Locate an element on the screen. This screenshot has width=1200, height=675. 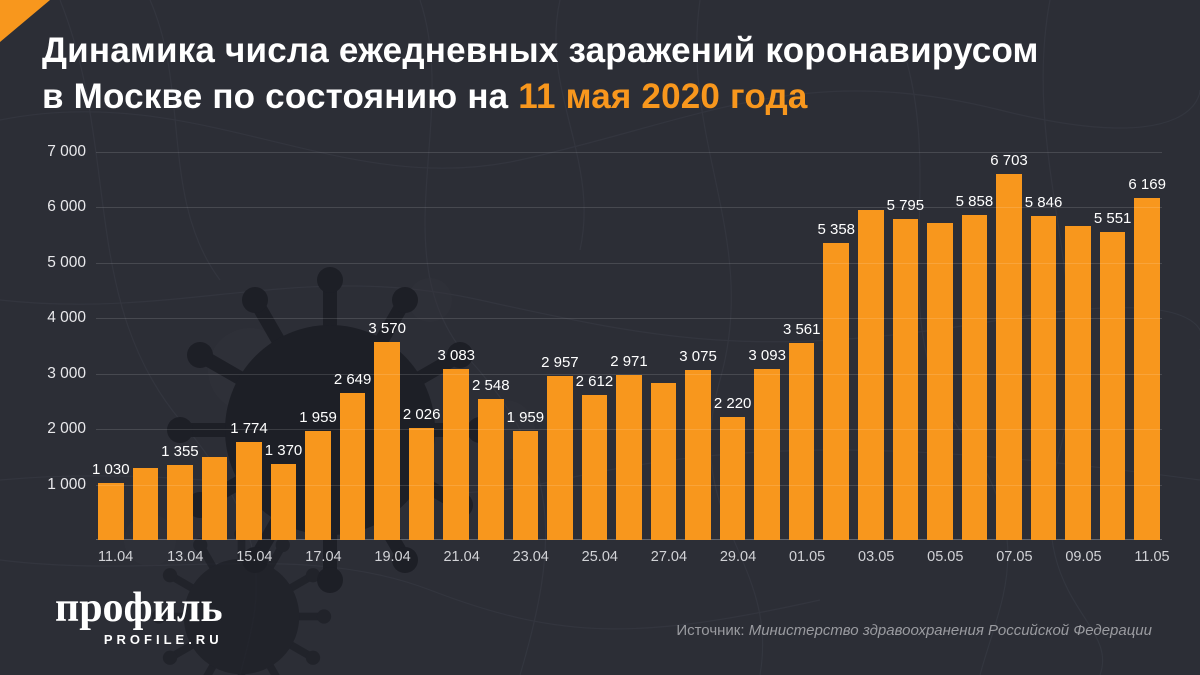
x-axis-tick-label: 29.04 is located at coordinates (738, 557).